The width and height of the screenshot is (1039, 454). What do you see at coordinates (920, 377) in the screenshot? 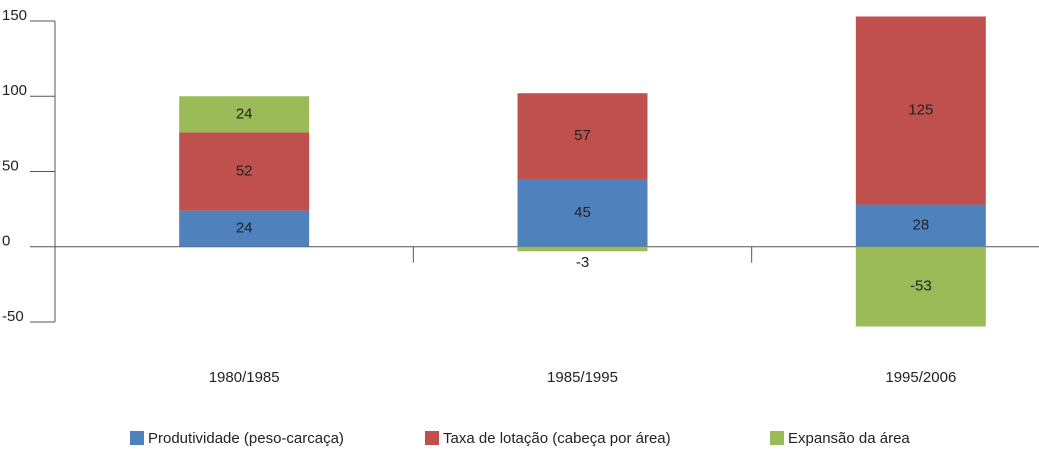
I see `x-tick-label: 1995/2006` at bounding box center [920, 377].